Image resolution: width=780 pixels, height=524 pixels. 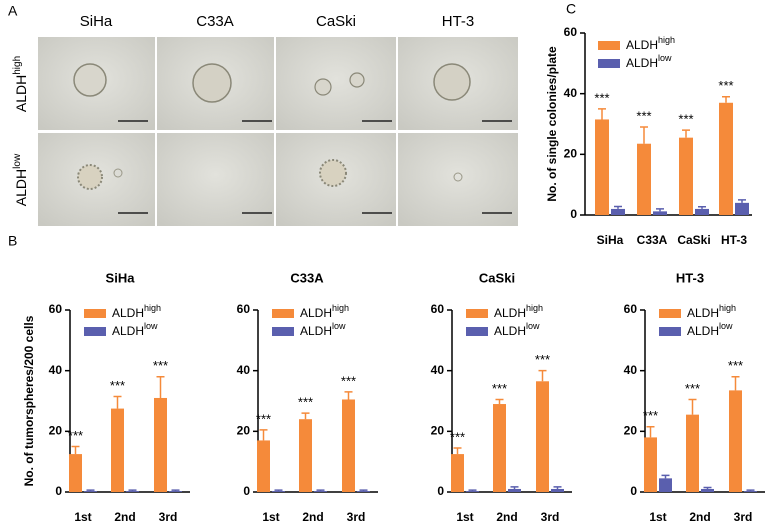 What do you see at coordinates (215, 21) in the screenshot?
I see `column-label: C33A` at bounding box center [215, 21].